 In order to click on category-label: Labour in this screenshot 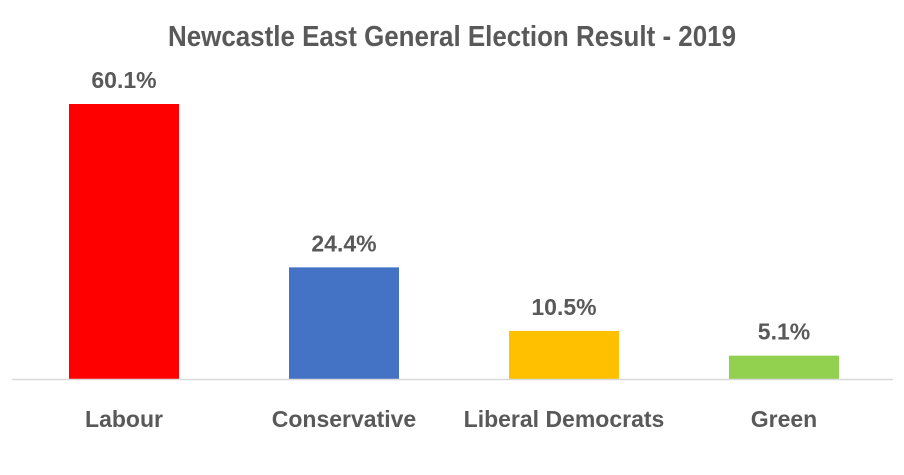, I will do `click(124, 419)`.